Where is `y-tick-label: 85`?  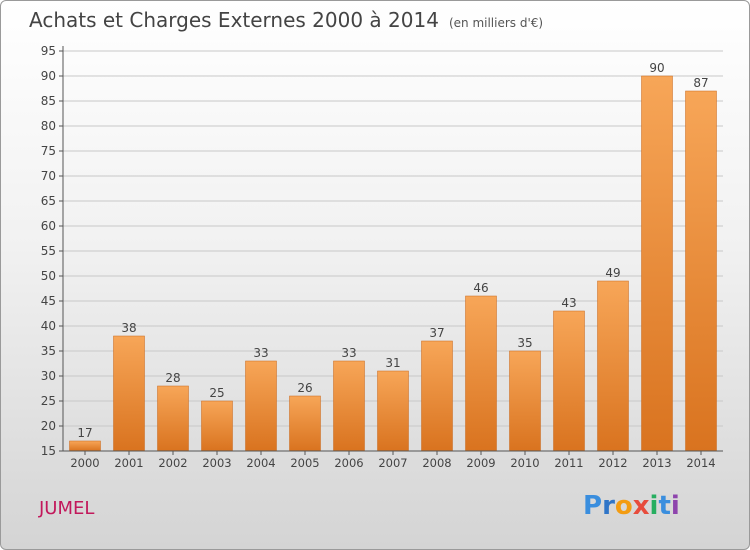 y-tick-label: 85 is located at coordinates (48, 101).